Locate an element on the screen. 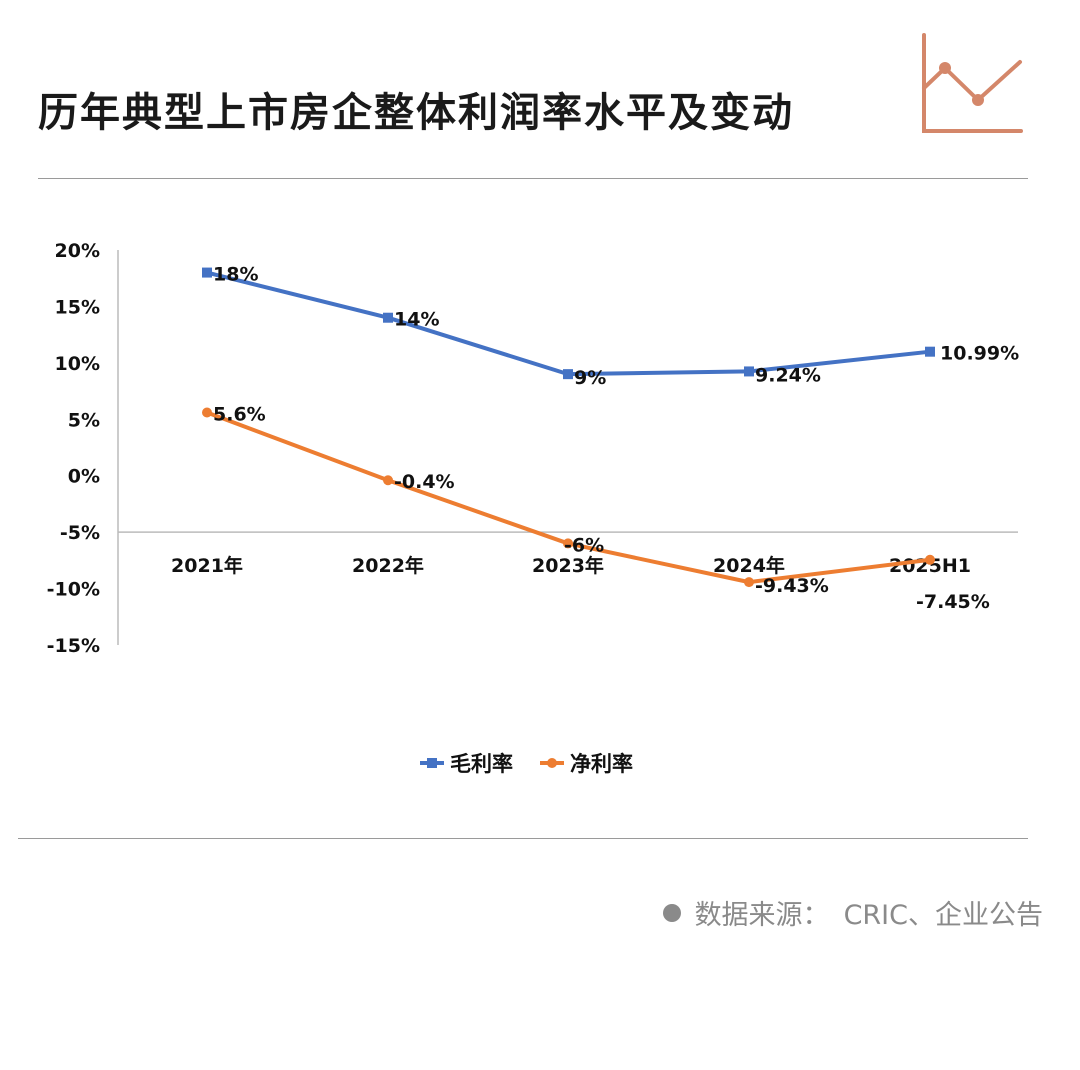 Image resolution: width=1080 pixels, height=1070 pixels. line-chart-icon is located at coordinates (972, 83).